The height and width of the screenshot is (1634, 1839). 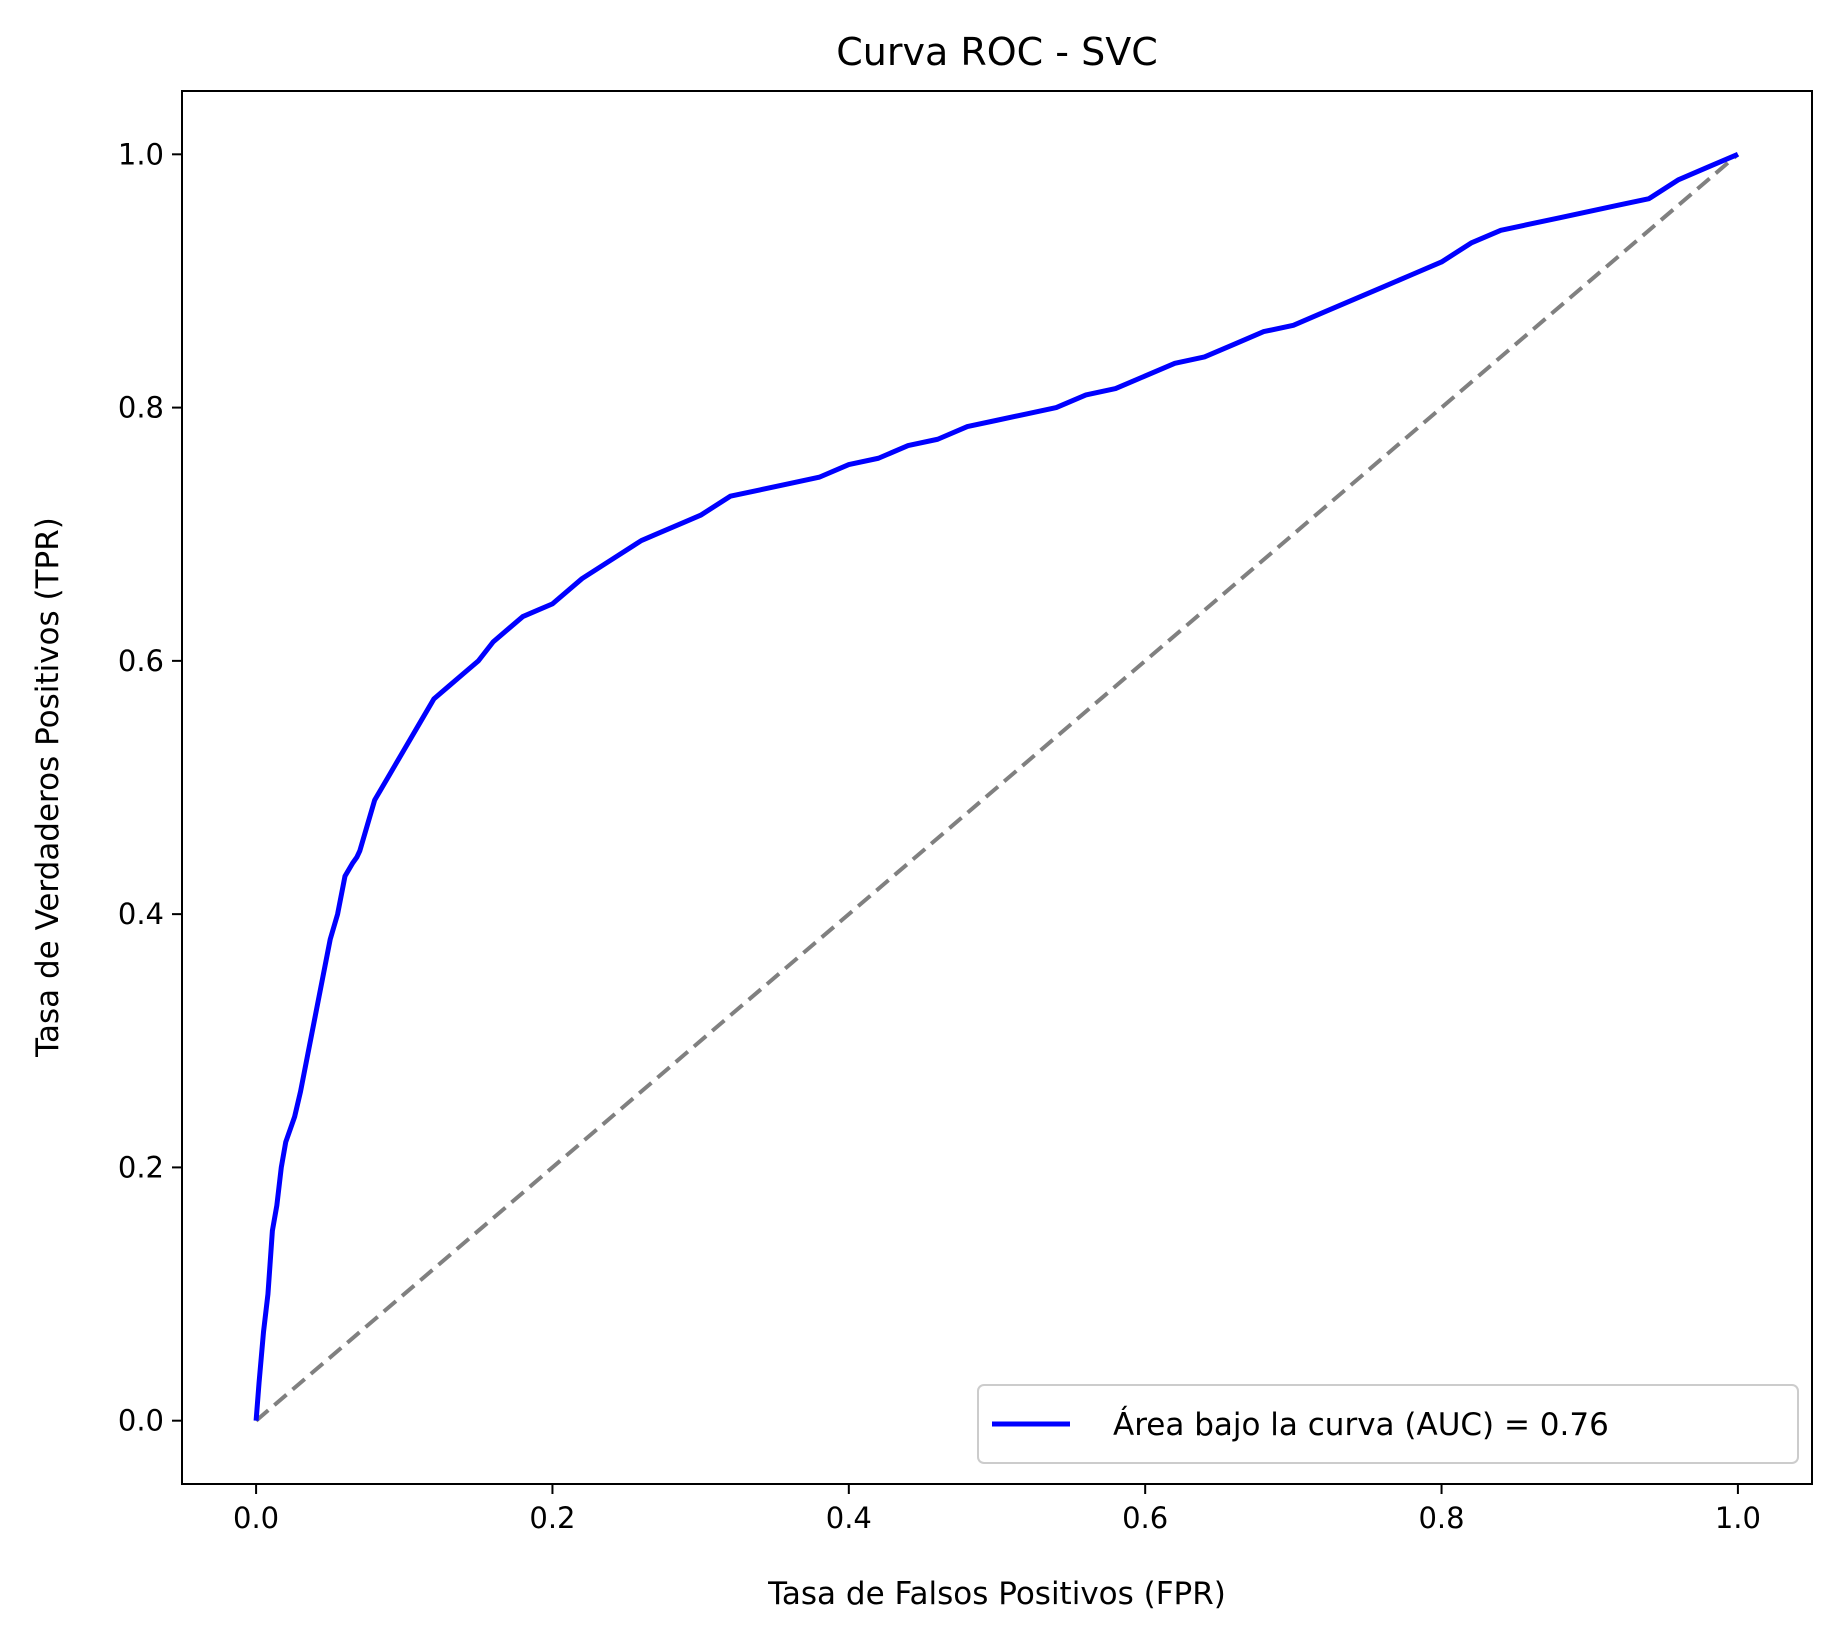 What do you see at coordinates (141, 914) in the screenshot?
I see `y-tick-label: 0.4` at bounding box center [141, 914].